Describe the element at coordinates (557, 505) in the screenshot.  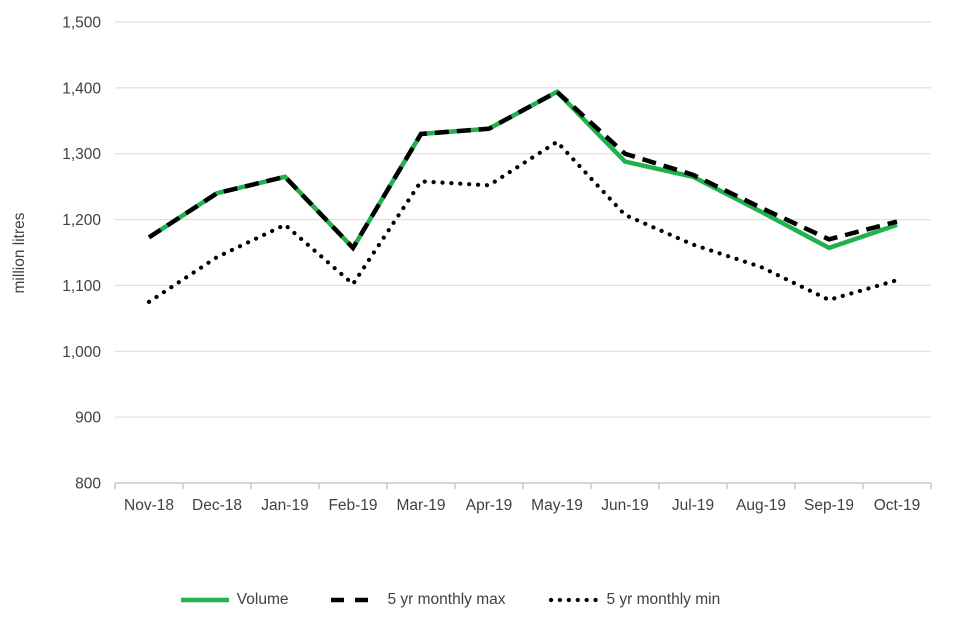
I see `x-tick-label: May-19` at that location.